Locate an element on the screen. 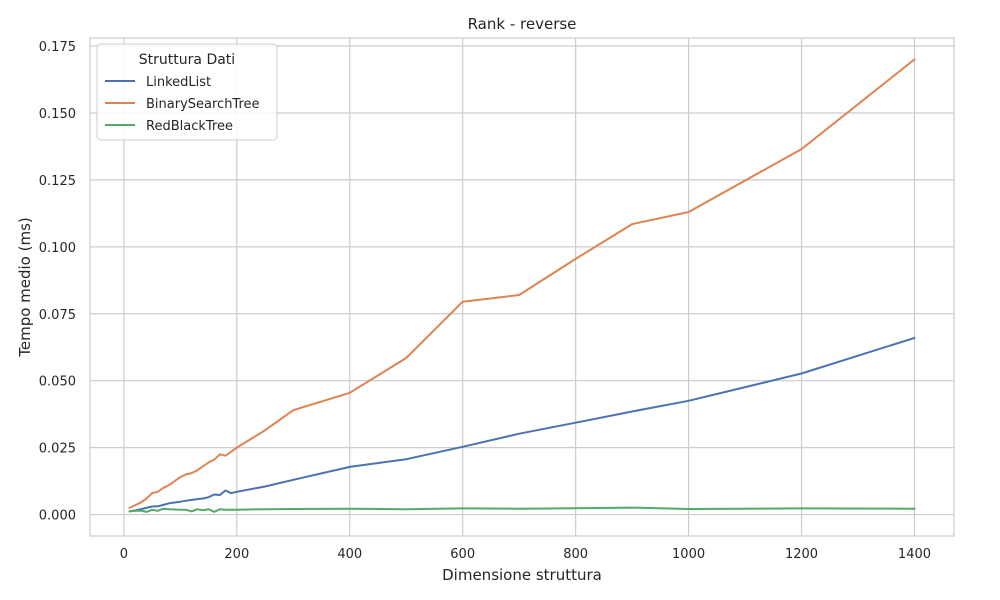 The image size is (1000, 600). y-tick-label: 0.050 is located at coordinates (57, 382).